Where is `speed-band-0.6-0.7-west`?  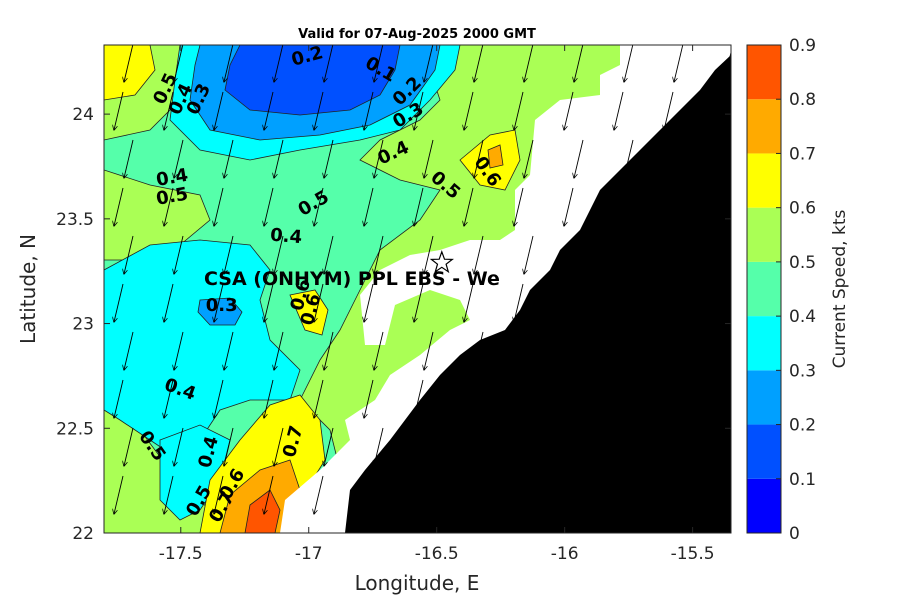
speed-band-0.6-0.7-west is located at coordinates (130, 73).